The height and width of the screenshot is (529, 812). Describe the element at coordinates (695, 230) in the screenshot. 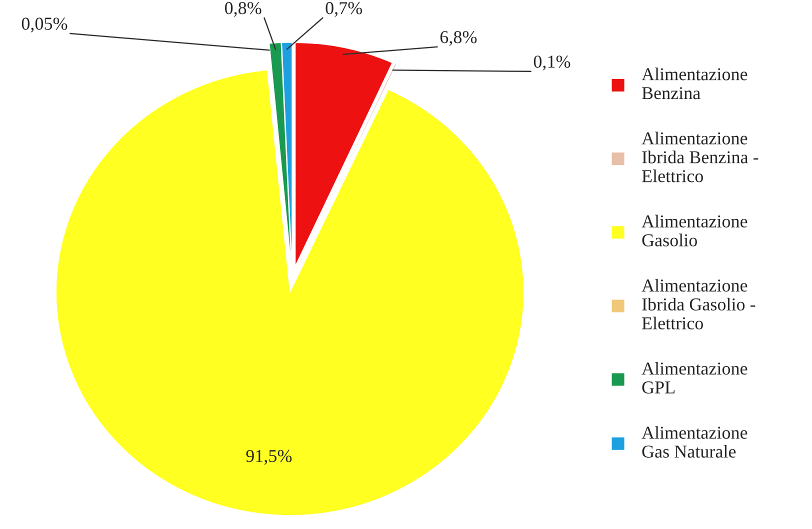

I see `legend-label: Alimentazione Gasolio` at that location.